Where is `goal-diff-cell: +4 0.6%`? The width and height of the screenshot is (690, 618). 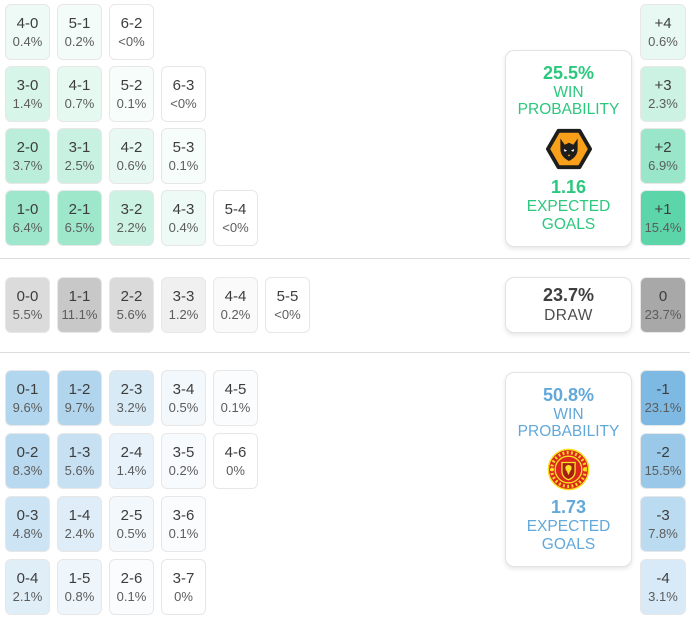 goal-diff-cell: +4 0.6% is located at coordinates (663, 32).